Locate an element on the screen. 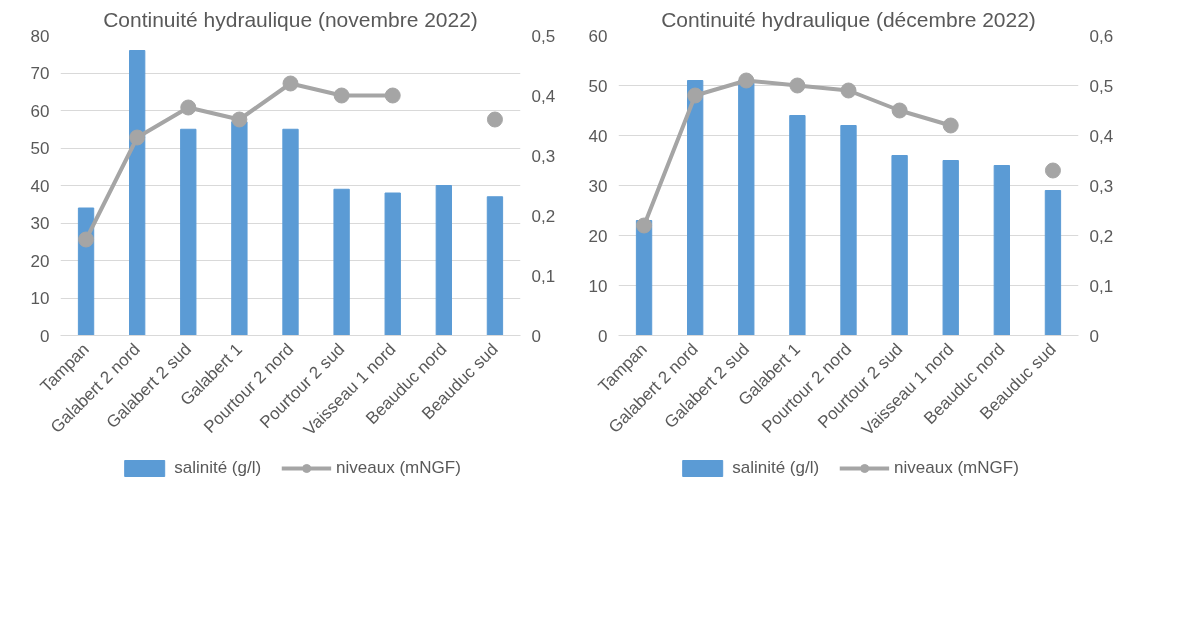 This screenshot has width=1192, height=637. chart-title: Continuité hydraulique (novembre 2022) is located at coordinates (290, 19).